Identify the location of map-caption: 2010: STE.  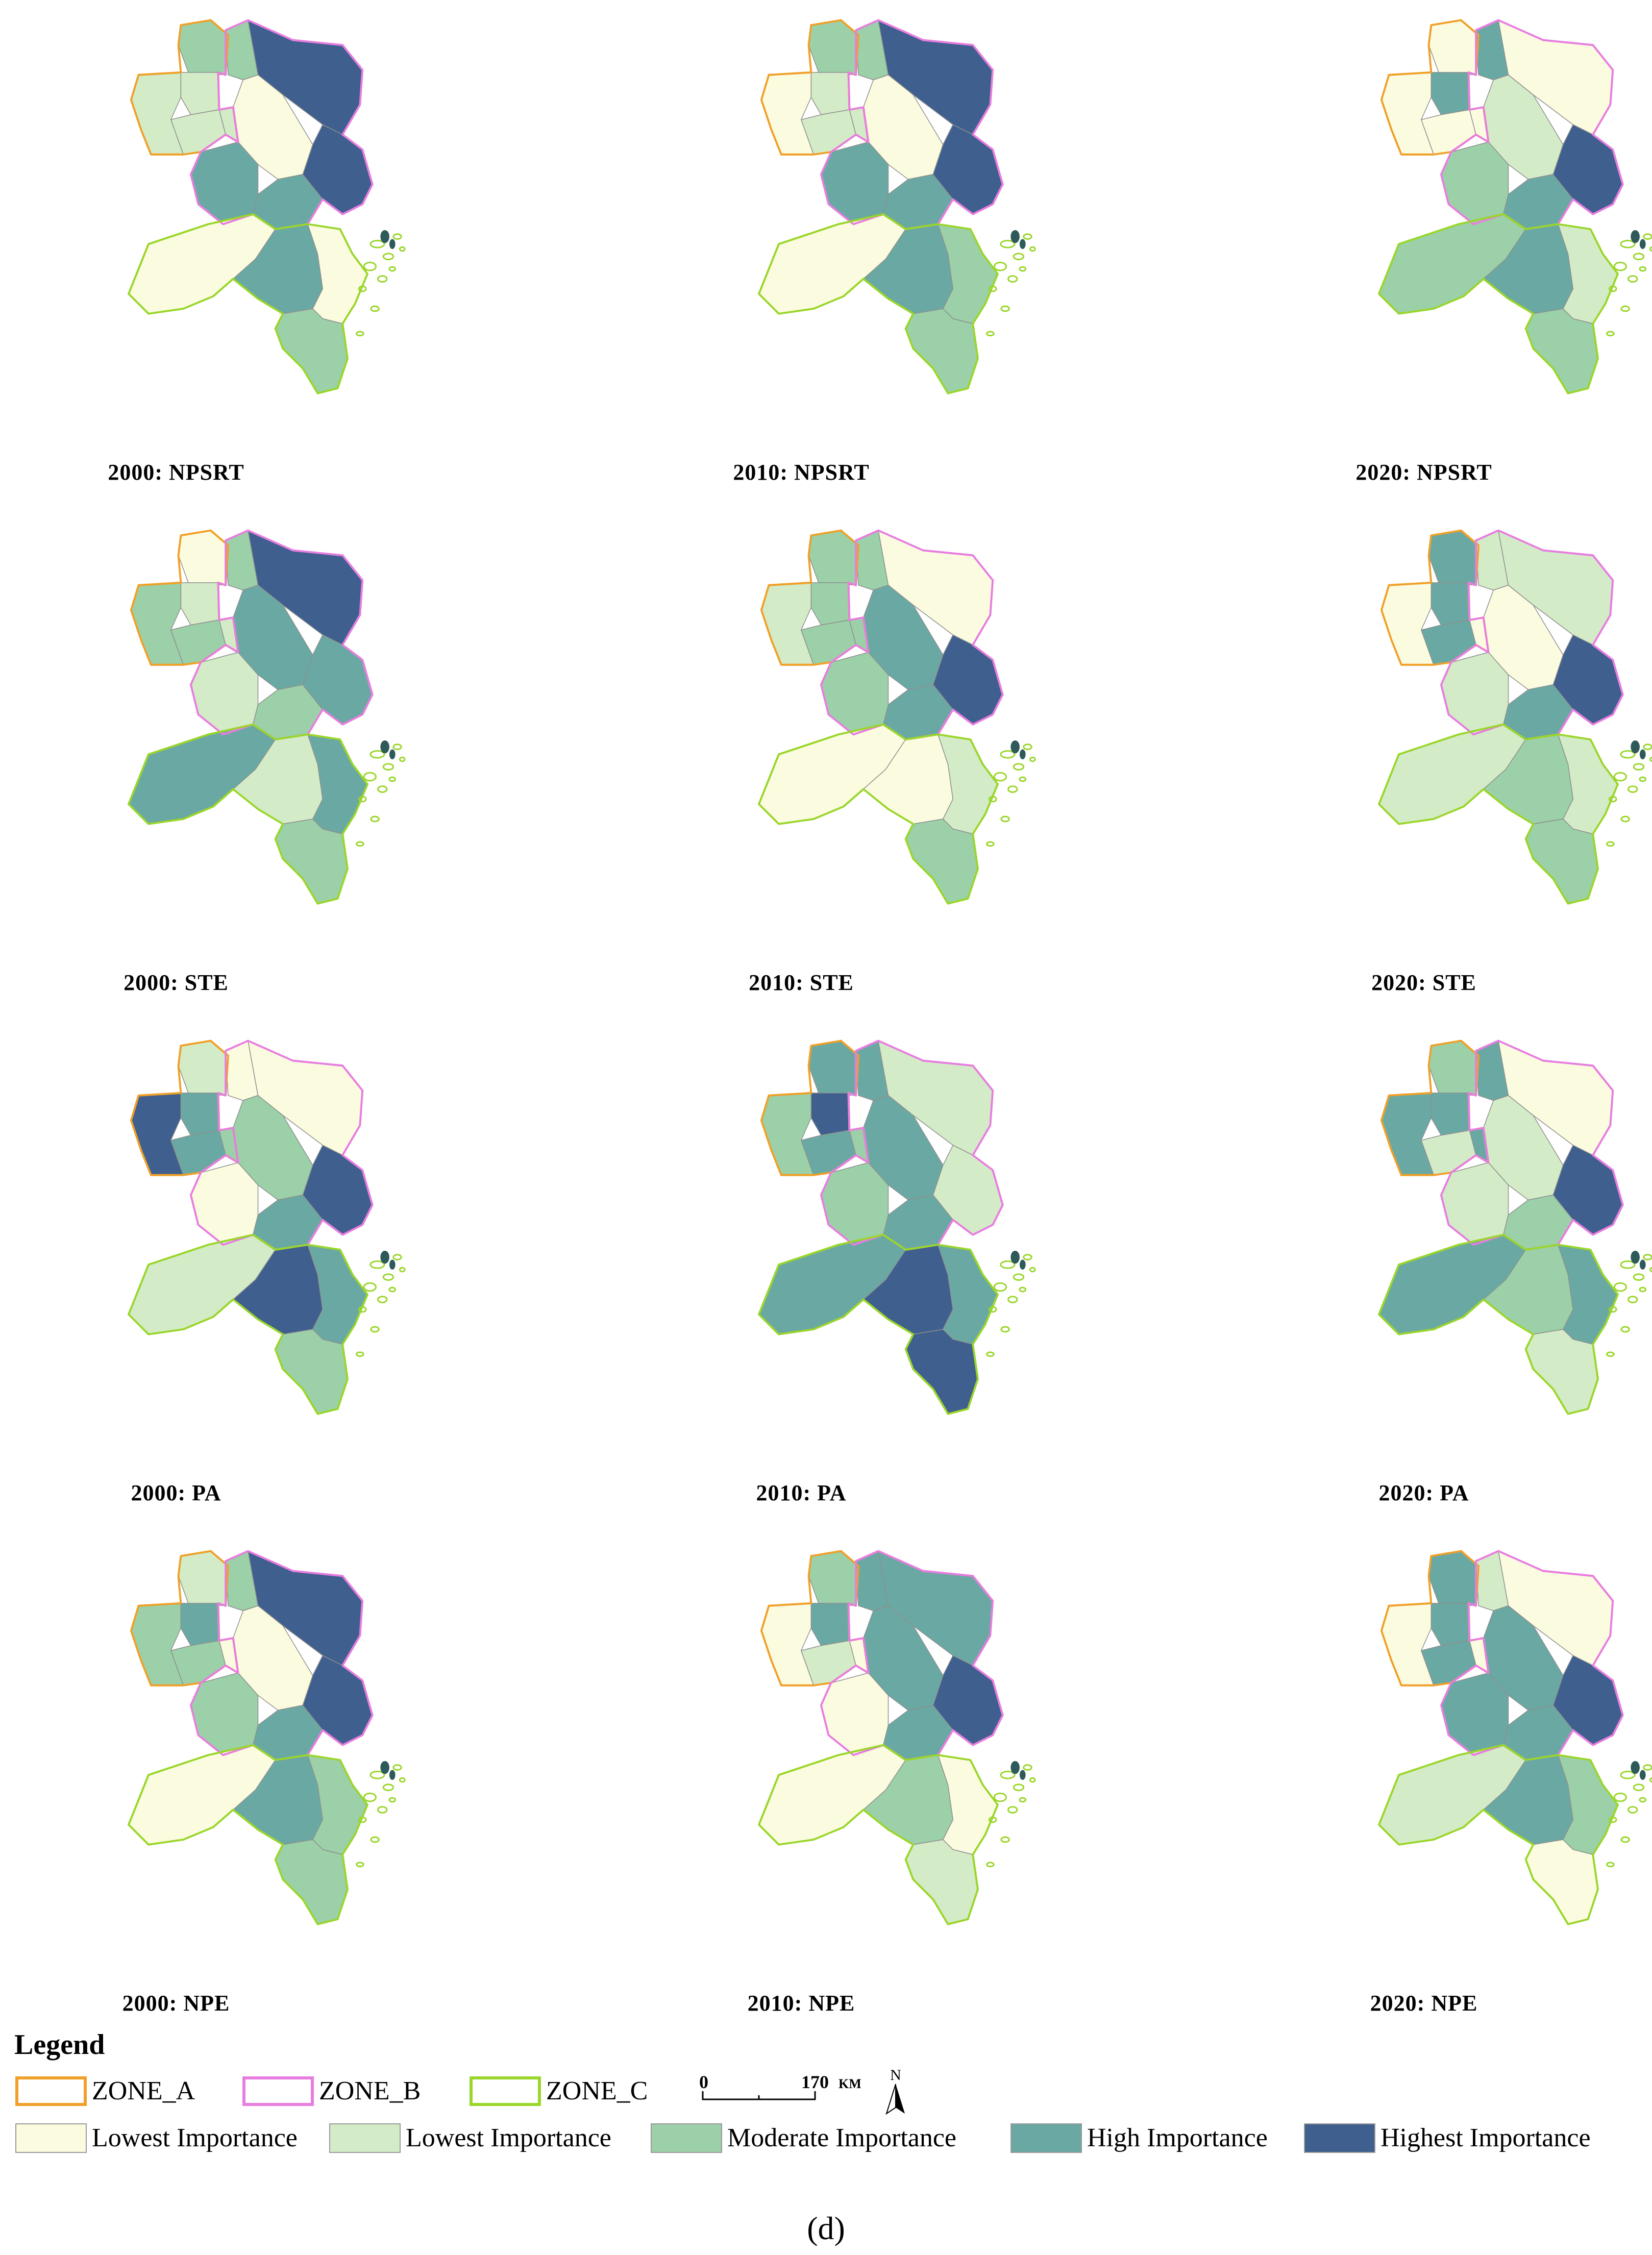
(801, 982).